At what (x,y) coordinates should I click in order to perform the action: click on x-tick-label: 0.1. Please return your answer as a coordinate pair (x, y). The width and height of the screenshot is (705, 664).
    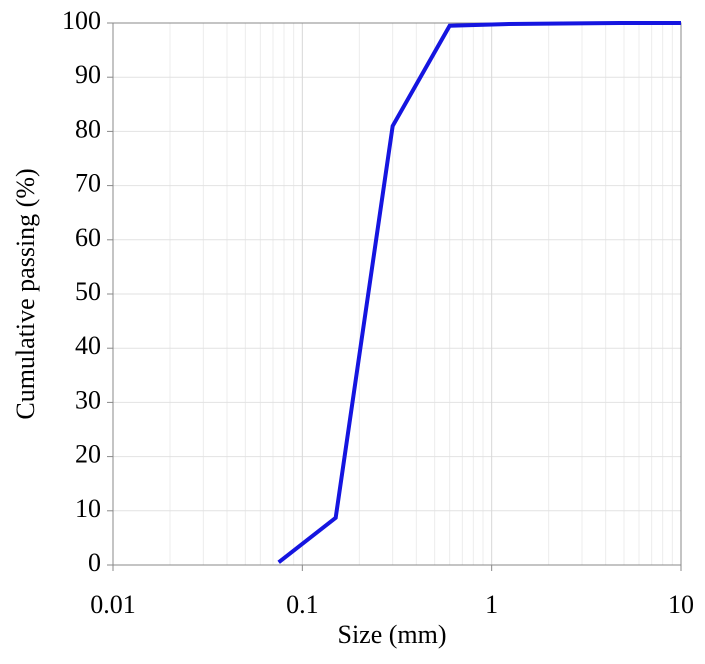
    Looking at the image, I should click on (302, 604).